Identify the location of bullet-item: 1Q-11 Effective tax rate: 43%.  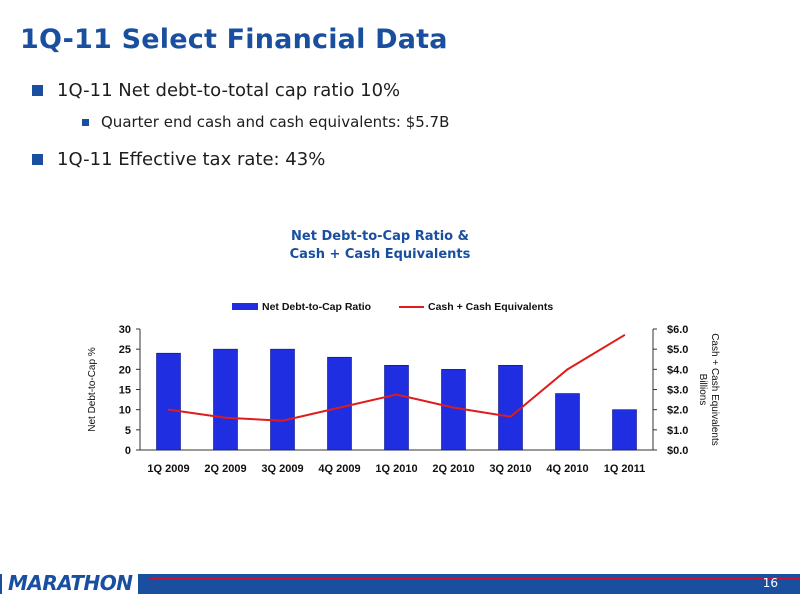
(400, 159).